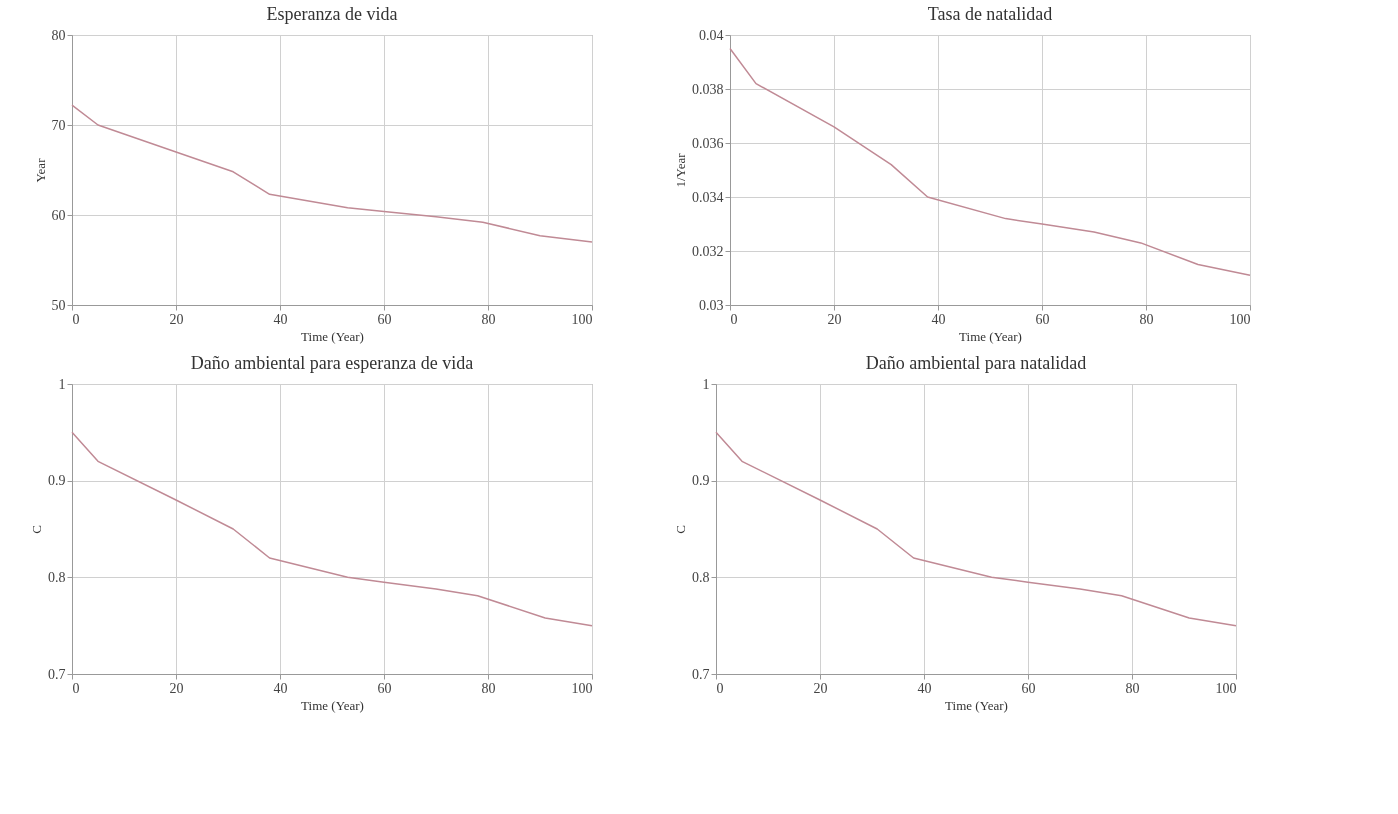 The width and height of the screenshot is (1398, 814). I want to click on y-tick-label: 60, so click(58, 215).